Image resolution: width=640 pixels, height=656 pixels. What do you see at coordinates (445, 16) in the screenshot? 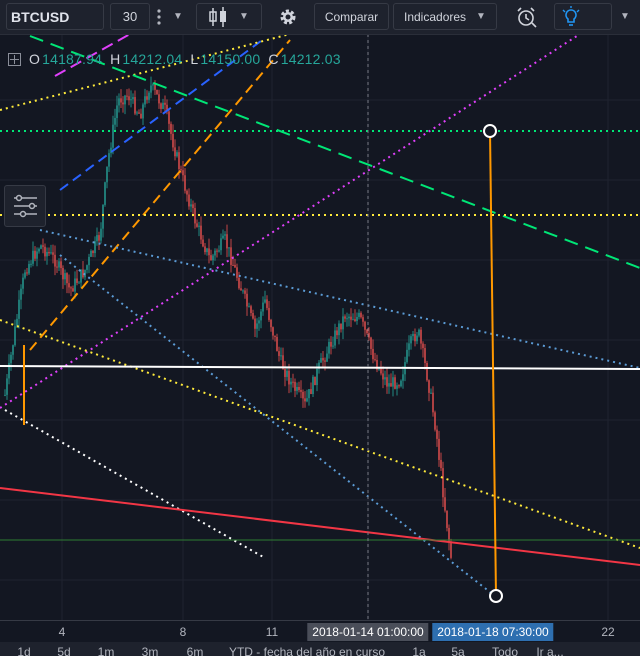
I see `indicators-button: Indicadores ▼` at bounding box center [445, 16].